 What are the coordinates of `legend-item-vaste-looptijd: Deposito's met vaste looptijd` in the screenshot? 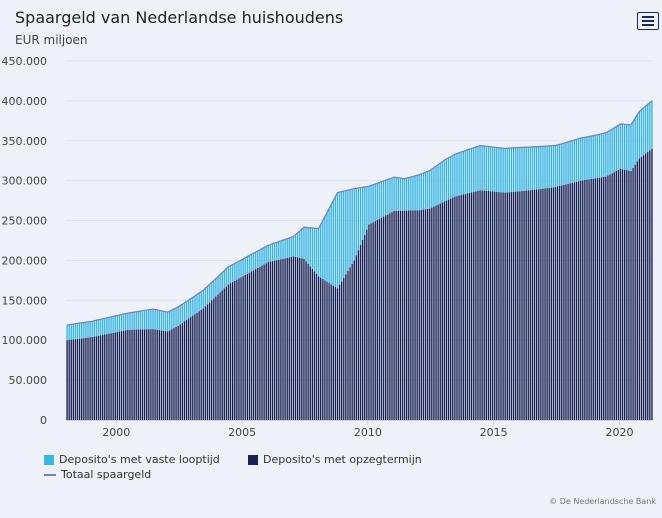 It's located at (132, 459).